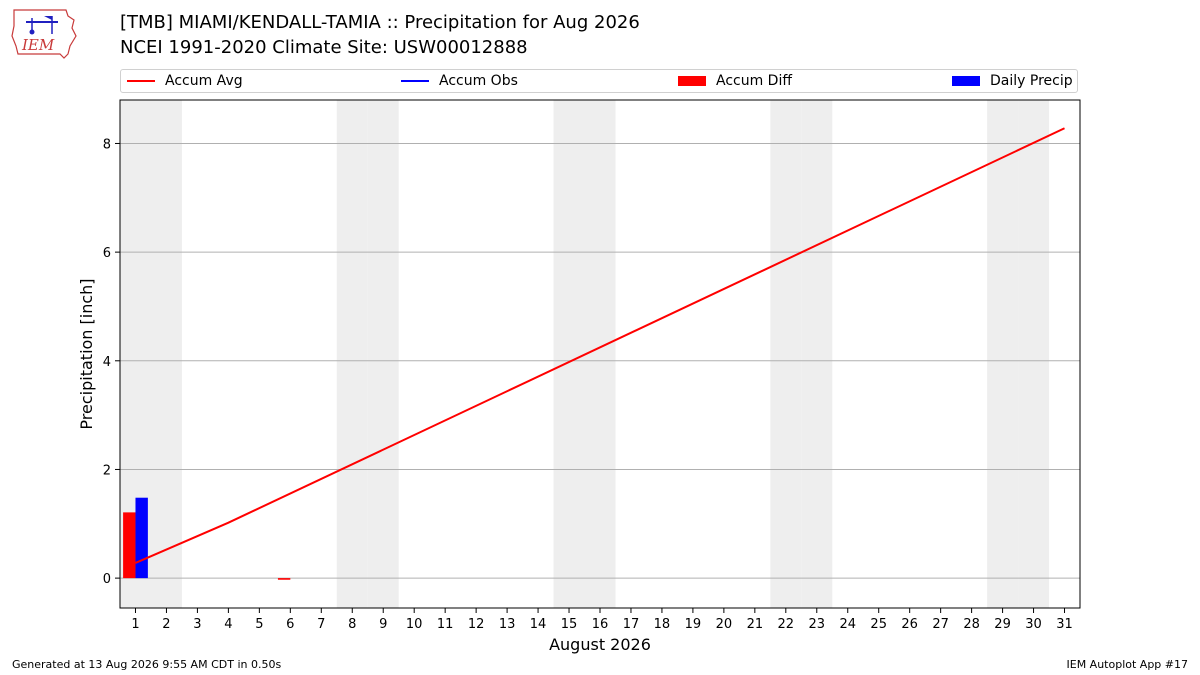 This screenshot has height=675, width=1200. What do you see at coordinates (1031, 81) in the screenshot?
I see `legend-label: Daily Precip` at bounding box center [1031, 81].